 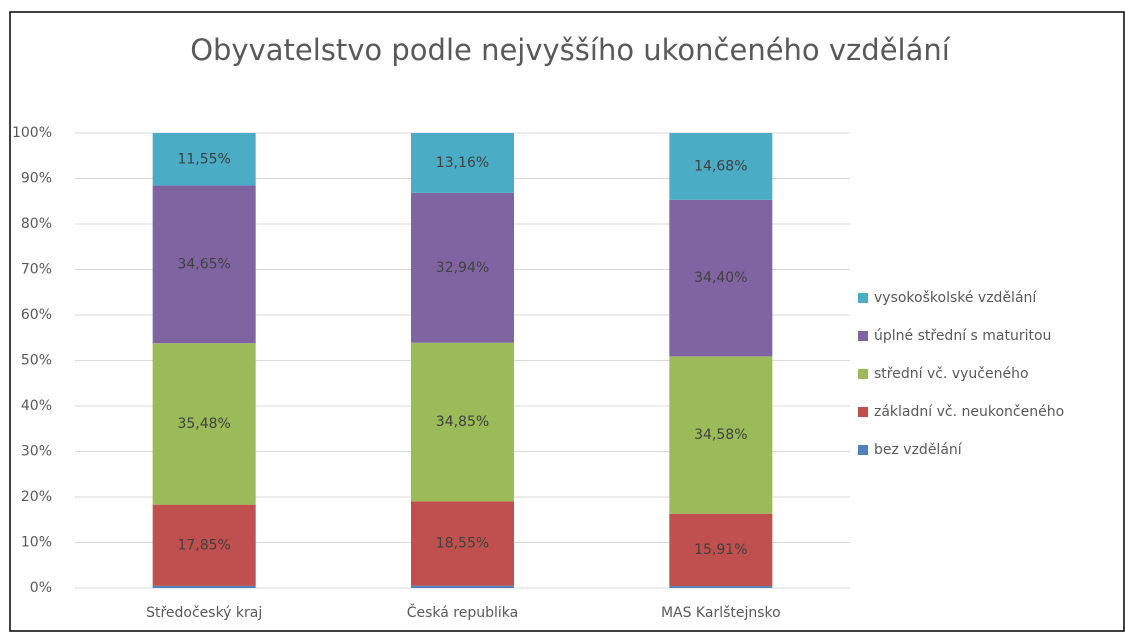 I want to click on data-label: 34,85%, so click(x=462, y=422).